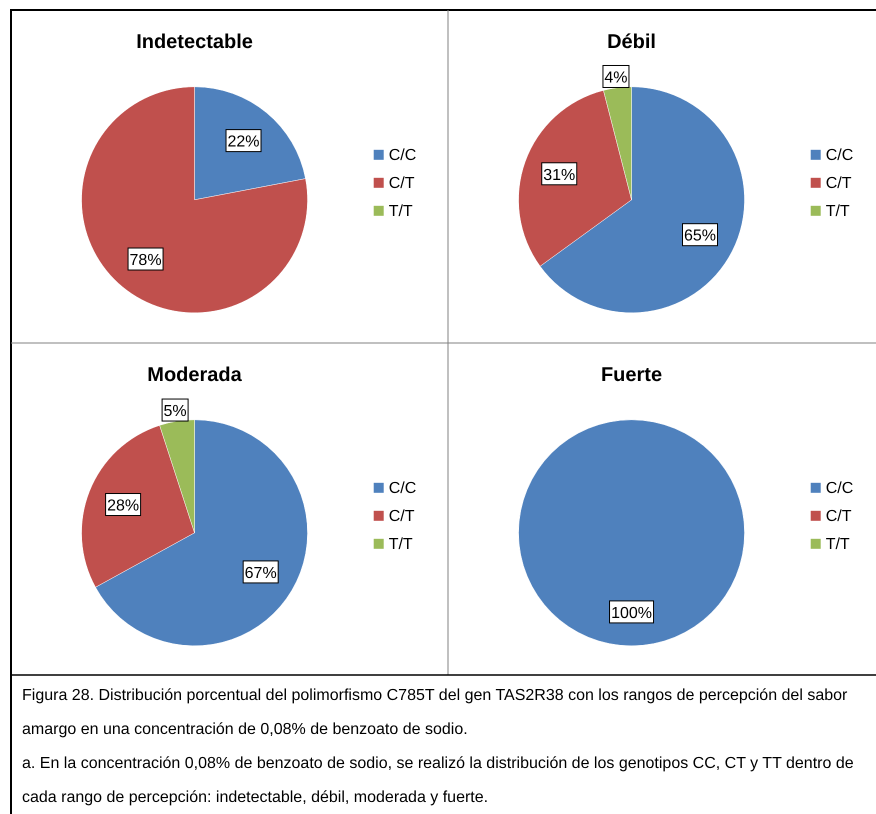  I want to click on data-label: 28%, so click(123, 506).